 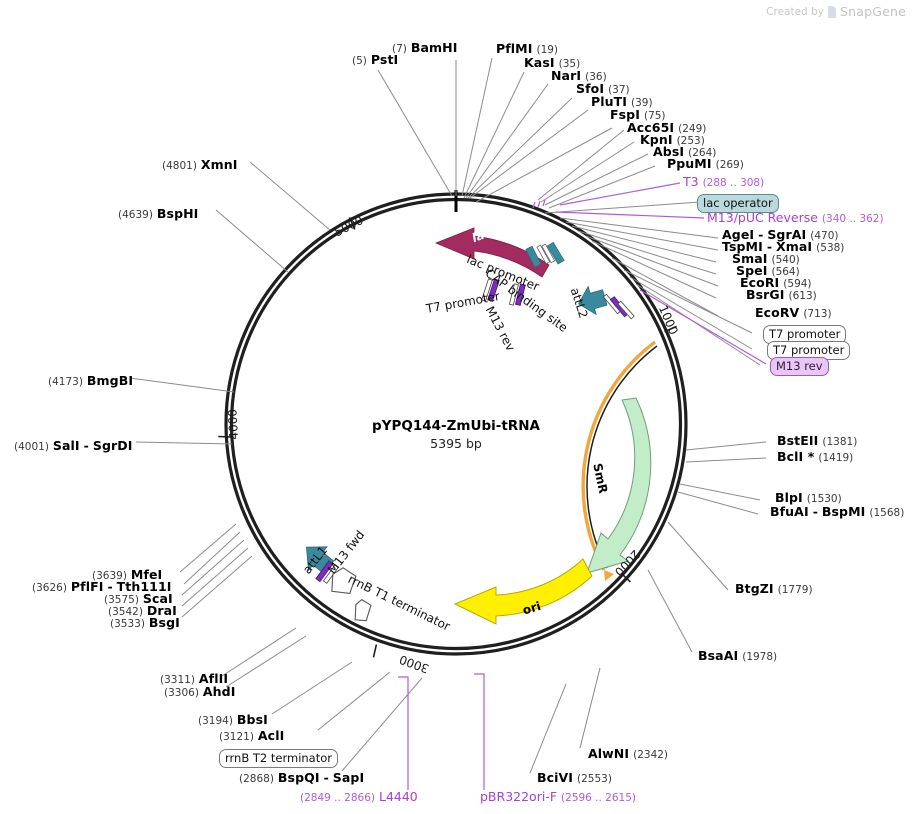 I want to click on enzyme-label-pluti: PluTI (39), so click(x=622, y=101).